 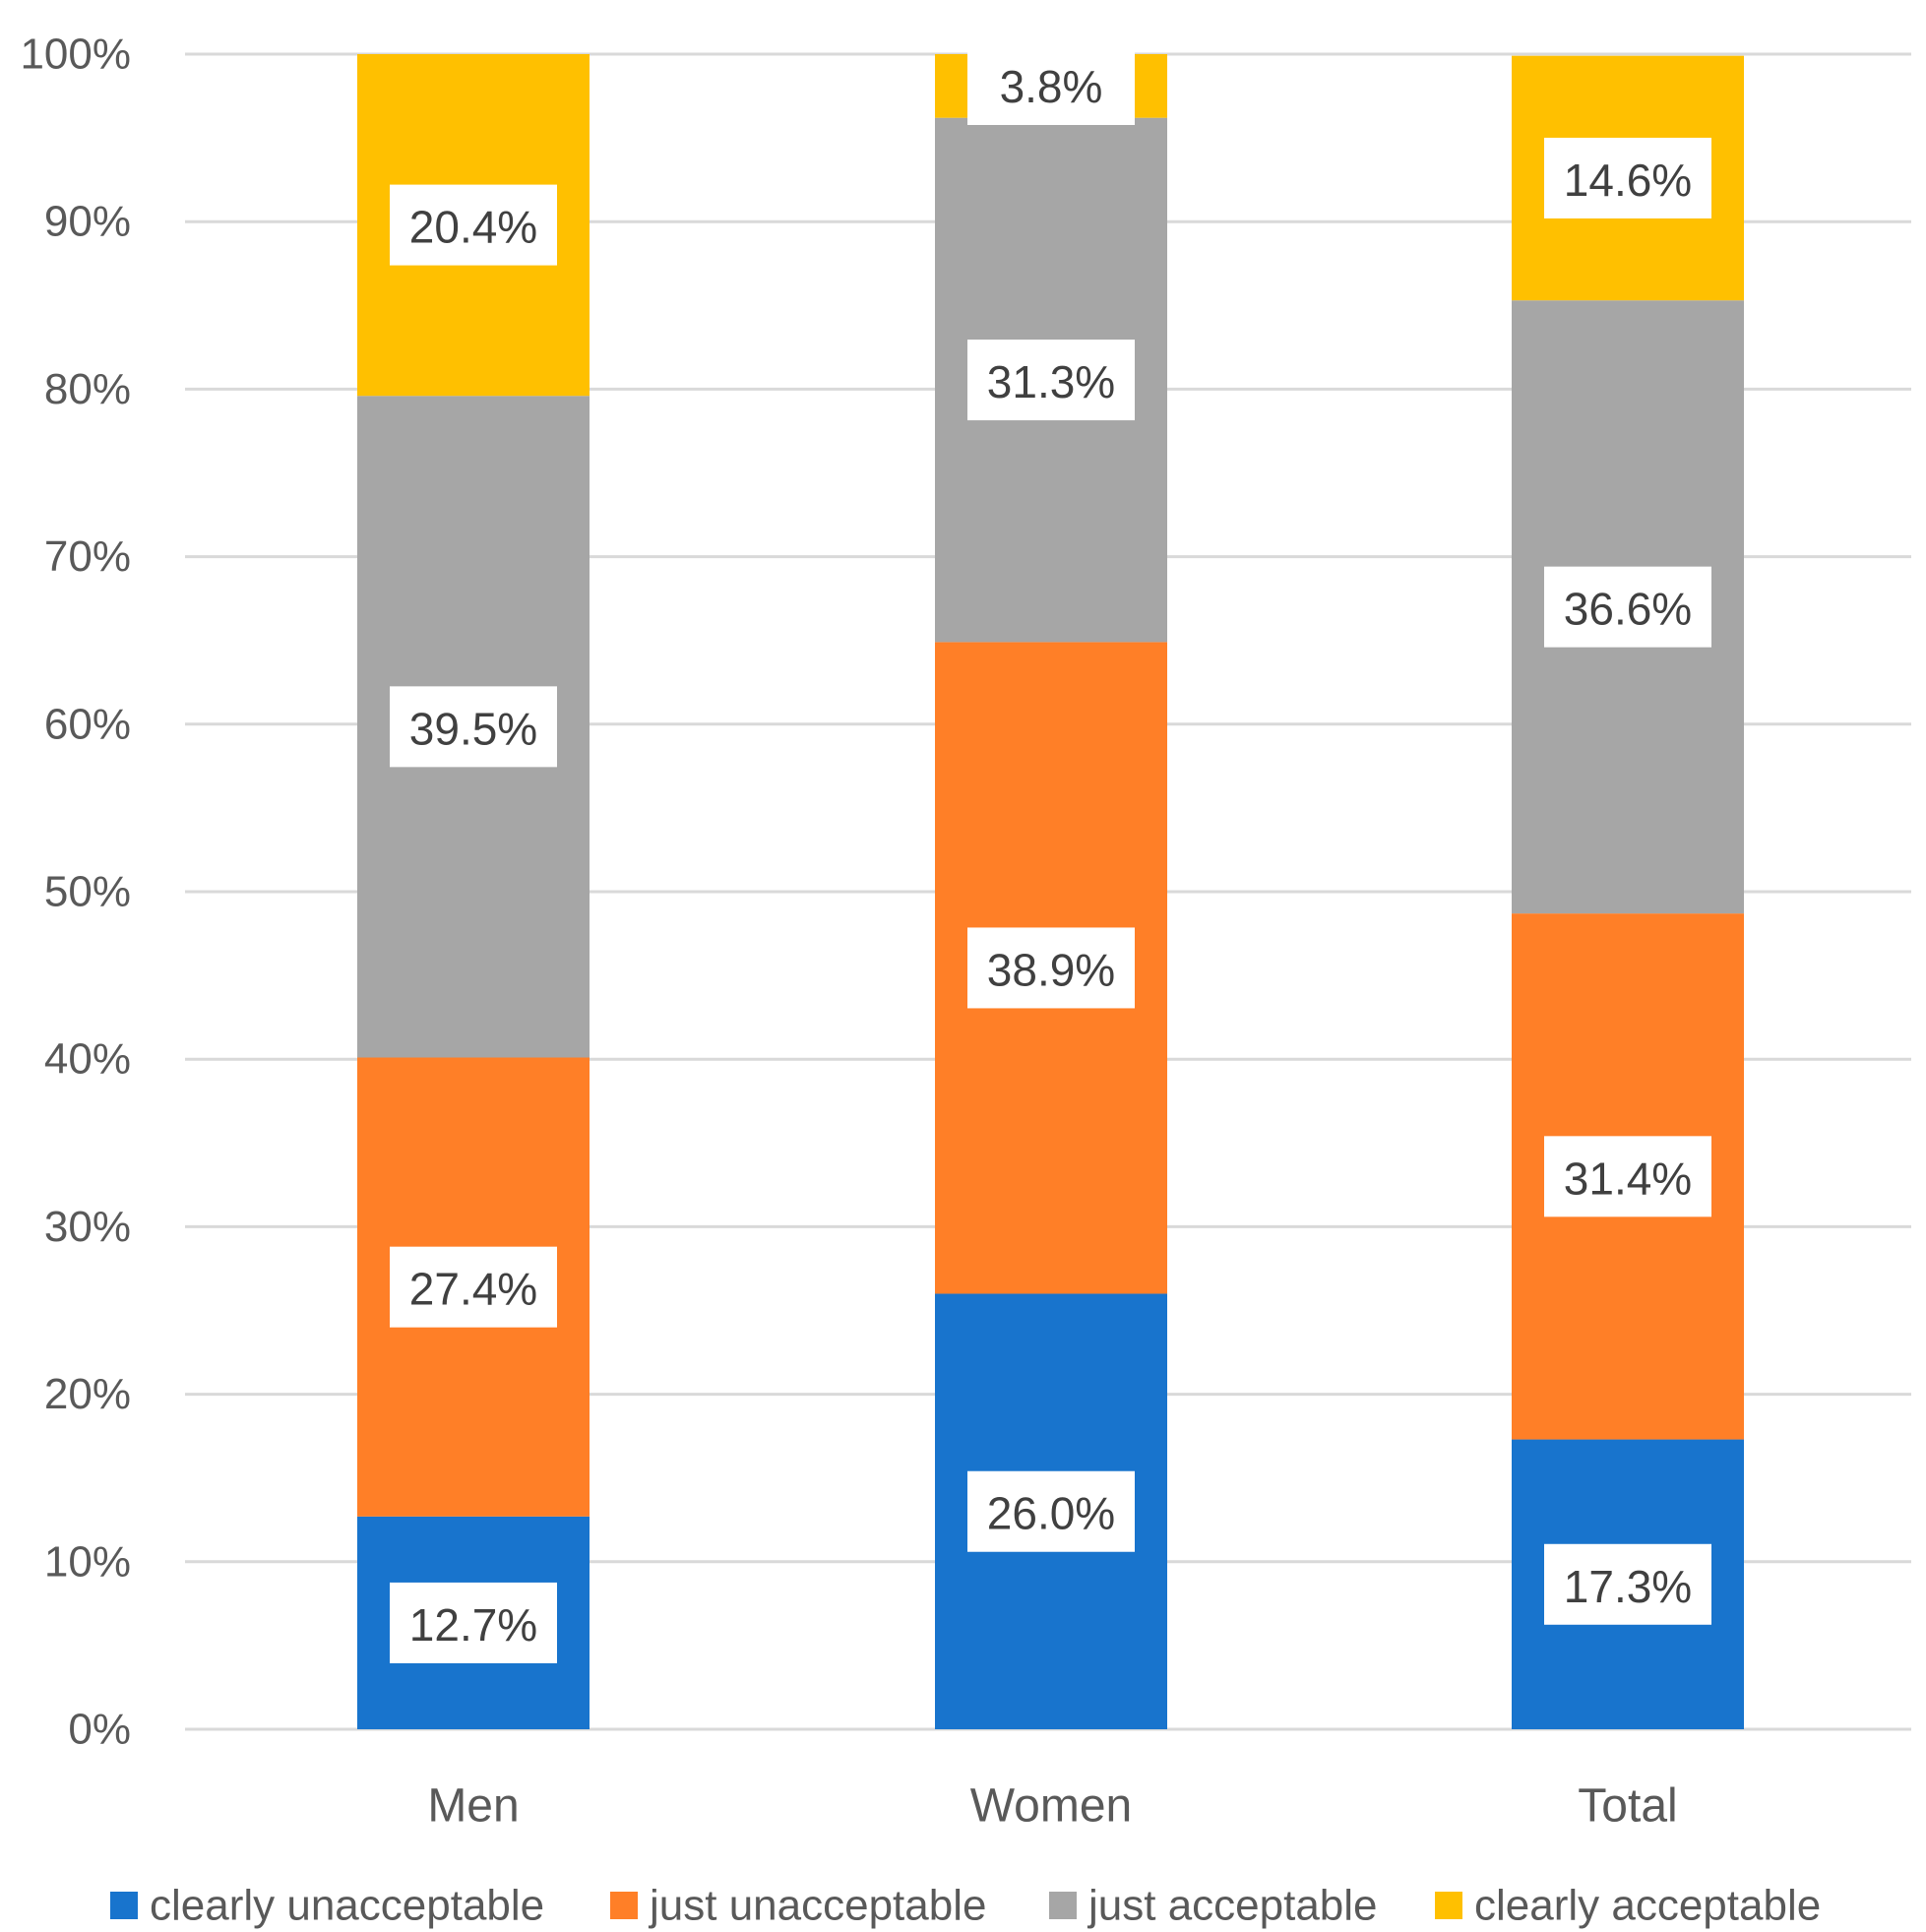 I want to click on legend-label: clearly unacceptable, so click(x=347, y=1906).